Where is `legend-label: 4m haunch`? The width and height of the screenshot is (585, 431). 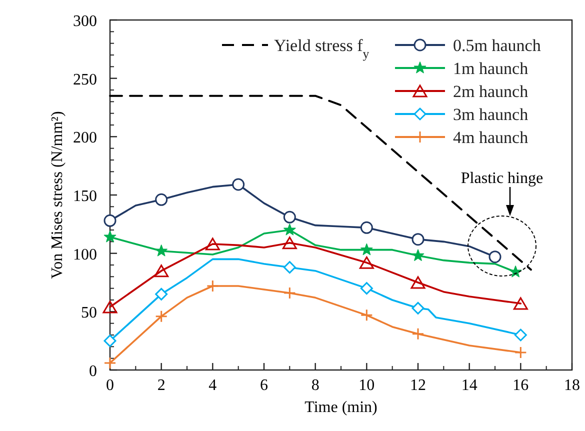 legend-label: 4m haunch is located at coordinates (491, 137).